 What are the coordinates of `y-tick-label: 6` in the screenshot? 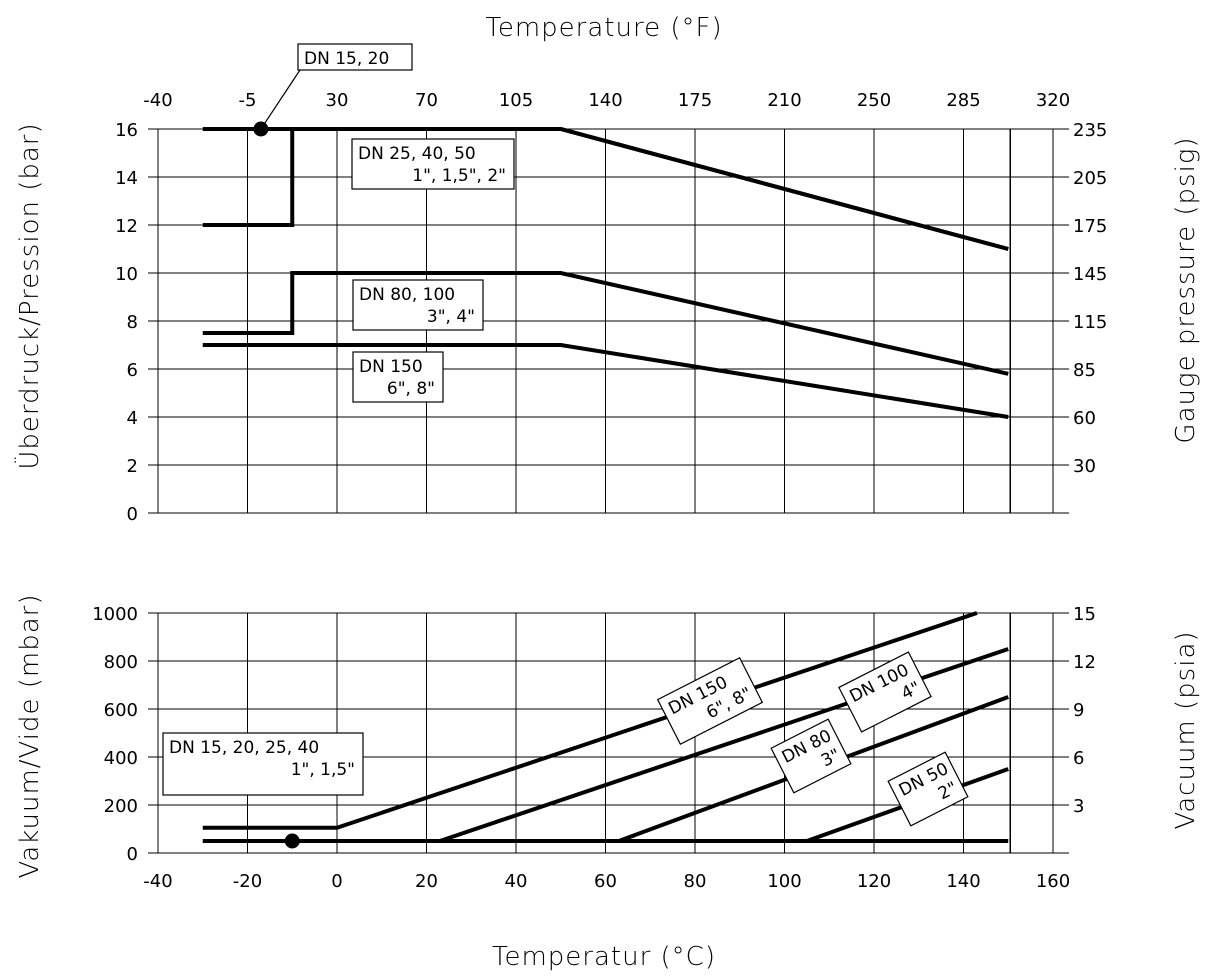 It's located at (132, 370).